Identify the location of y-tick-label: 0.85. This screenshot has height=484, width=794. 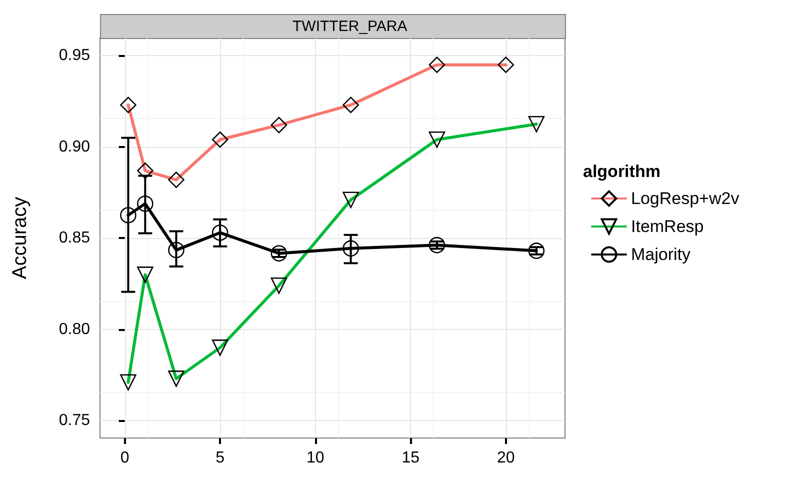
(74, 238).